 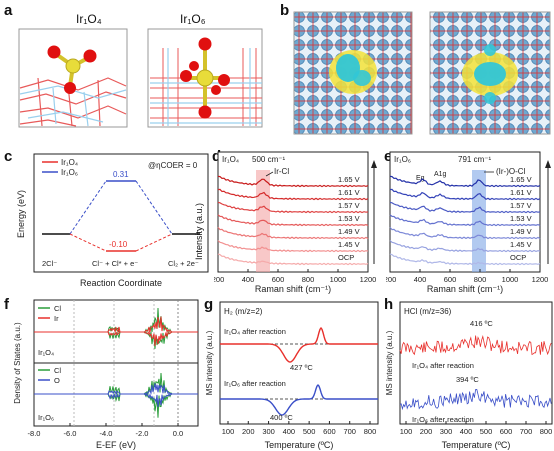 I want to click on x-label-mid: Cl⁻ + Cl* + e⁻, so click(x=115, y=263).